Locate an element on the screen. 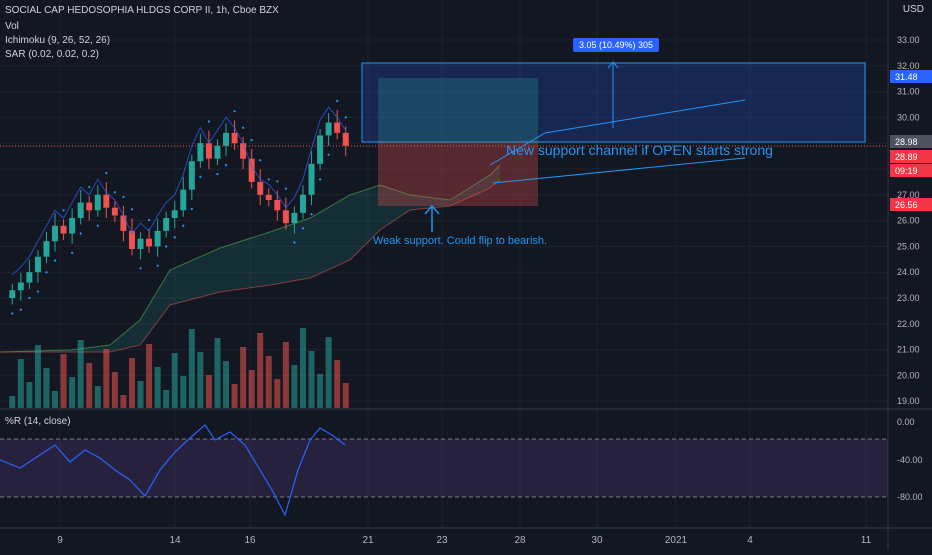 Image resolution: width=932 pixels, height=555 pixels. time-tick-label: 30 is located at coordinates (597, 540).